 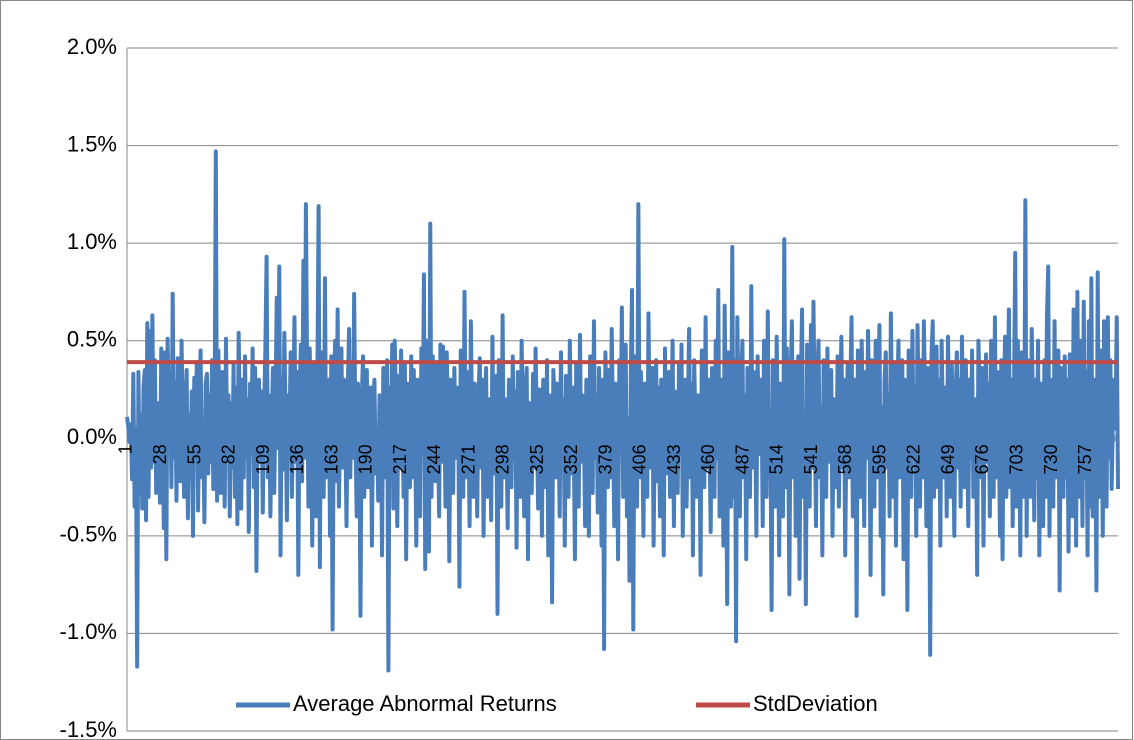 I want to click on x-tick-label: 595, so click(x=879, y=459).